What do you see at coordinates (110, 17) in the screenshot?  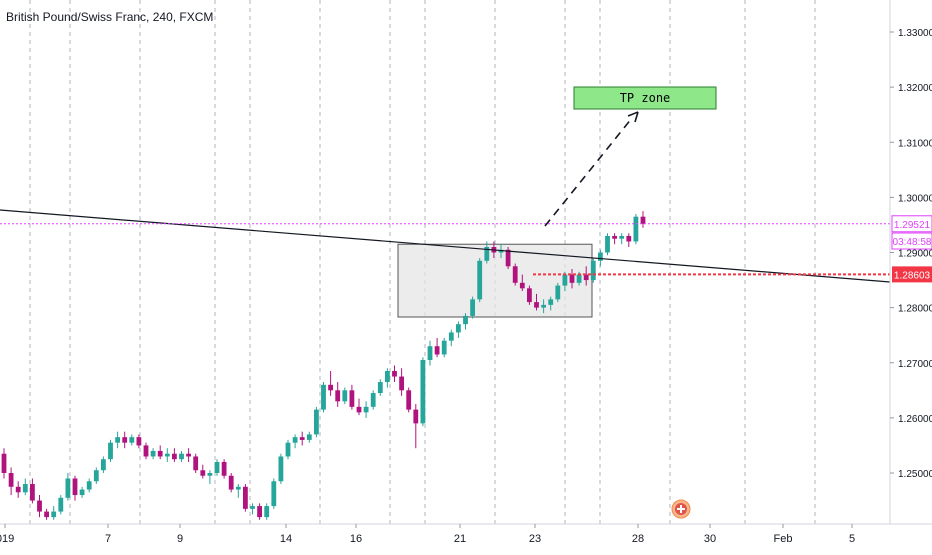 I see `chart-title: British Pound/Swiss Franc, 240, FXCM` at bounding box center [110, 17].